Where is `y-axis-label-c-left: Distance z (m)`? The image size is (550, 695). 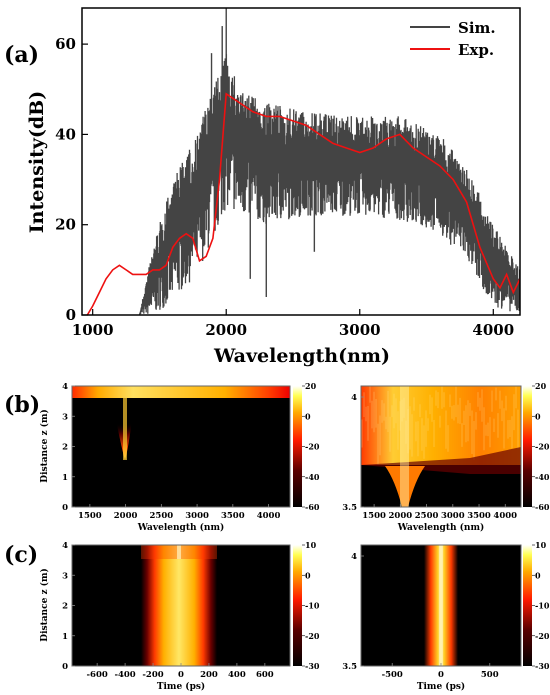 y-axis-label-c-left: Distance z (m) is located at coordinates (44, 604).